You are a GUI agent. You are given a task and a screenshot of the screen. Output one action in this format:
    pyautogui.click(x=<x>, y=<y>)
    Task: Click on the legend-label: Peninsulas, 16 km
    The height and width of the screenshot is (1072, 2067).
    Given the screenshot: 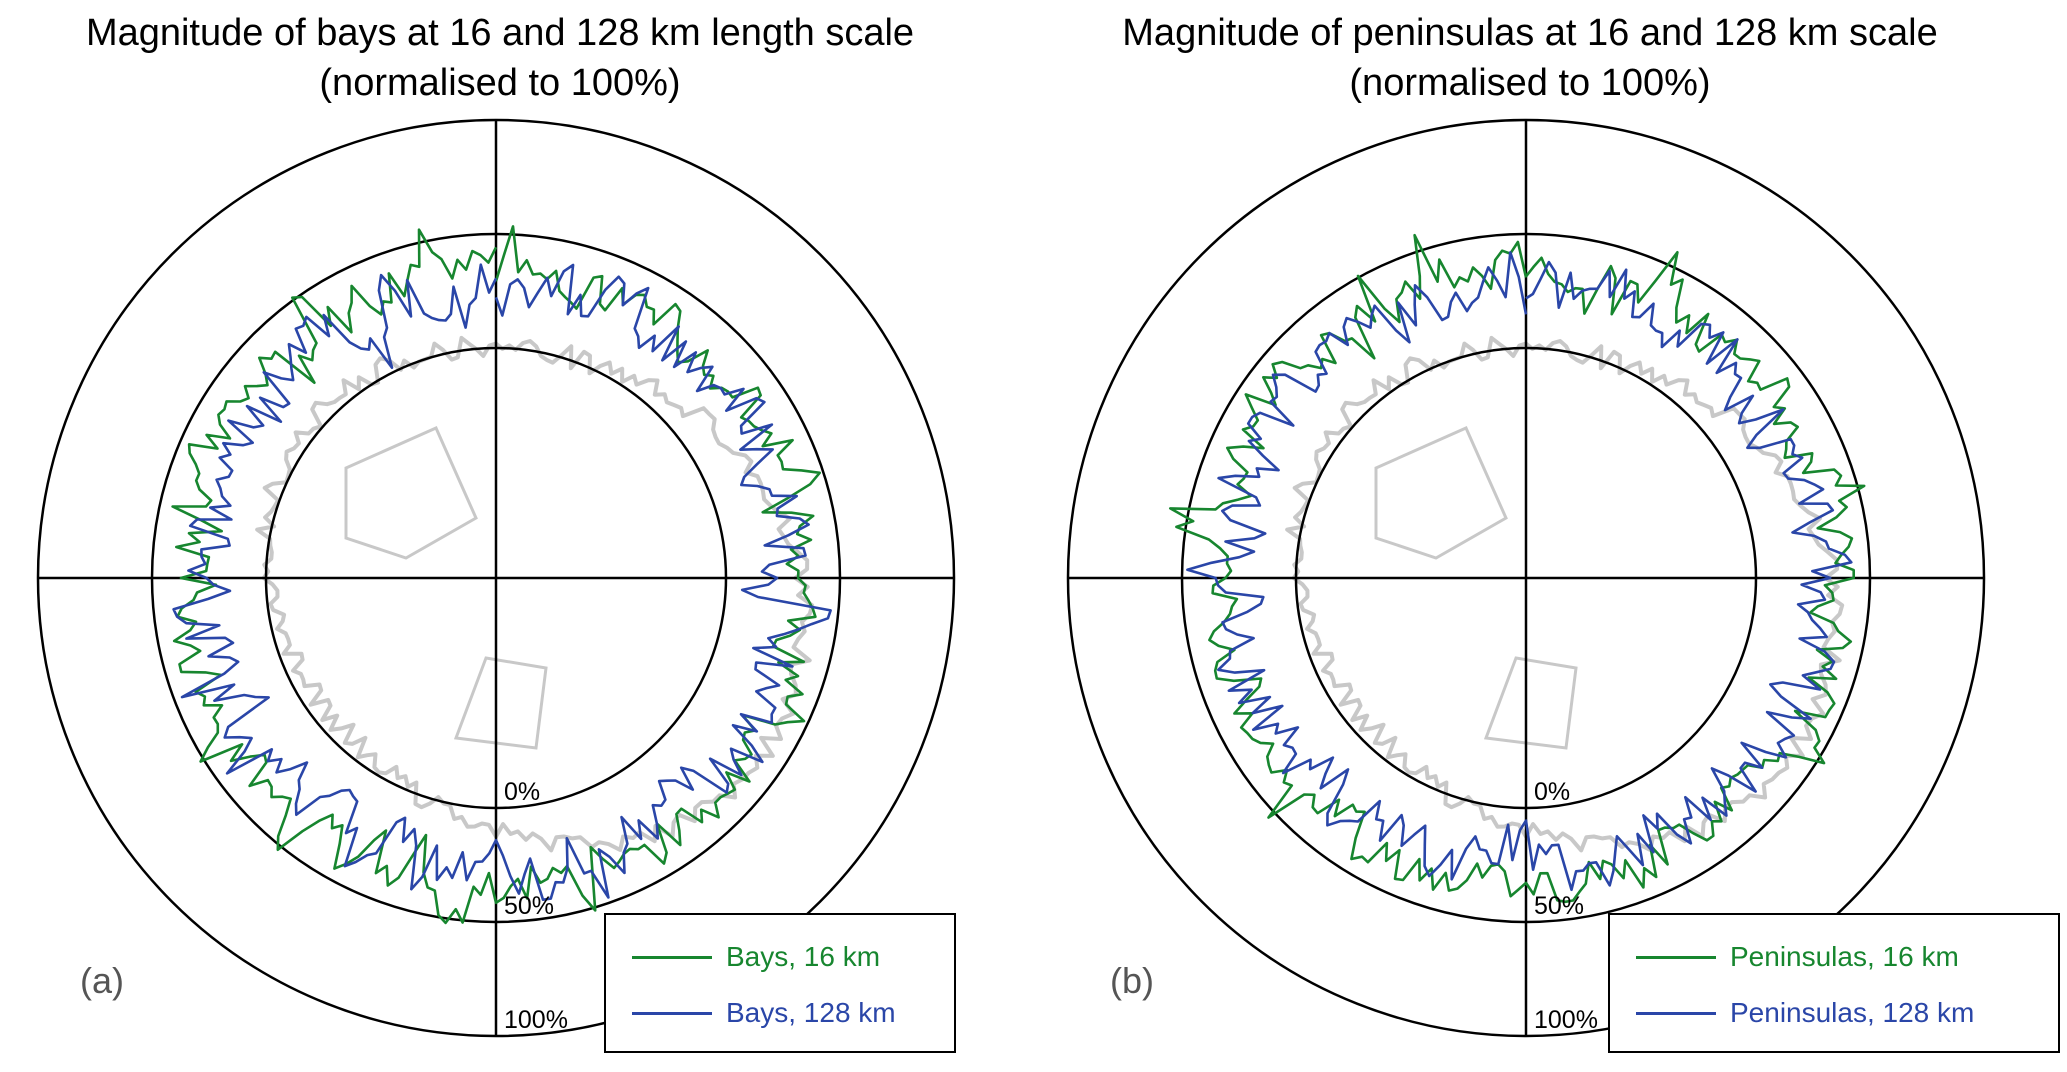 What is the action you would take?
    pyautogui.click(x=1844, y=956)
    